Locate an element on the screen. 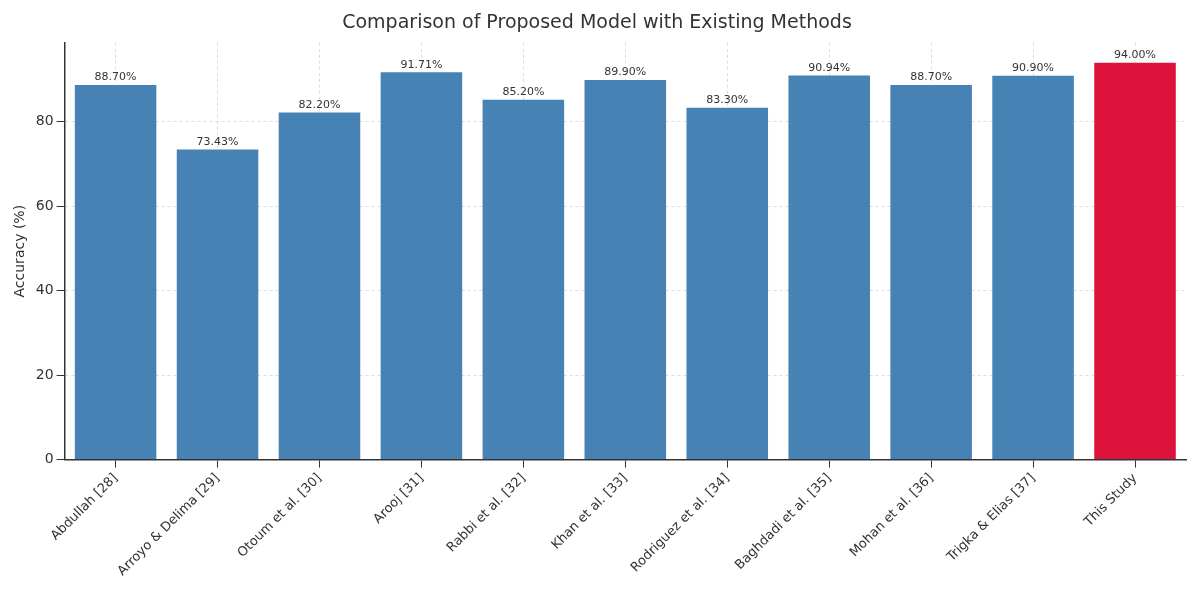 This screenshot has width=1198, height=590. y-axis-title: Accuracy (%) is located at coordinates (19, 251).